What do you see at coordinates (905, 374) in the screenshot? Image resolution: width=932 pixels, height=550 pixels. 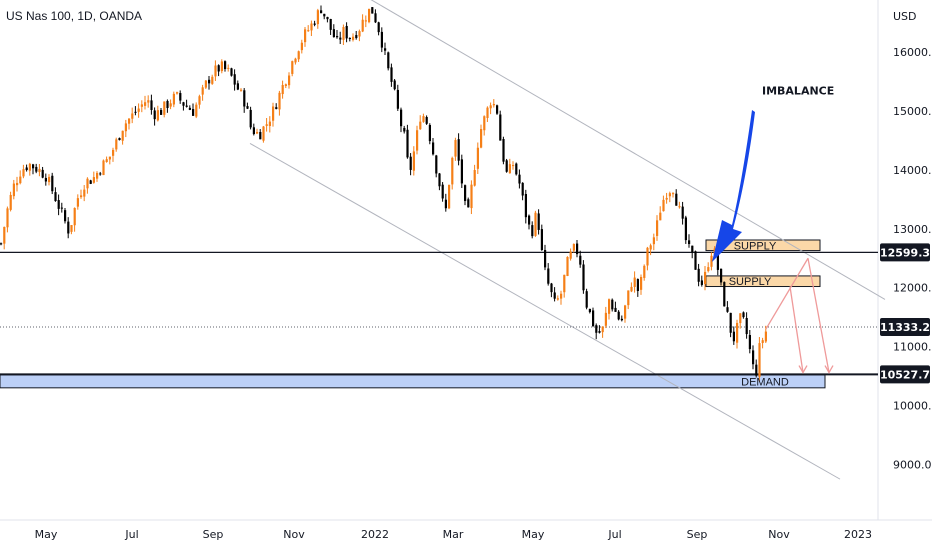 I see `price-tag-demand` at bounding box center [905, 374].